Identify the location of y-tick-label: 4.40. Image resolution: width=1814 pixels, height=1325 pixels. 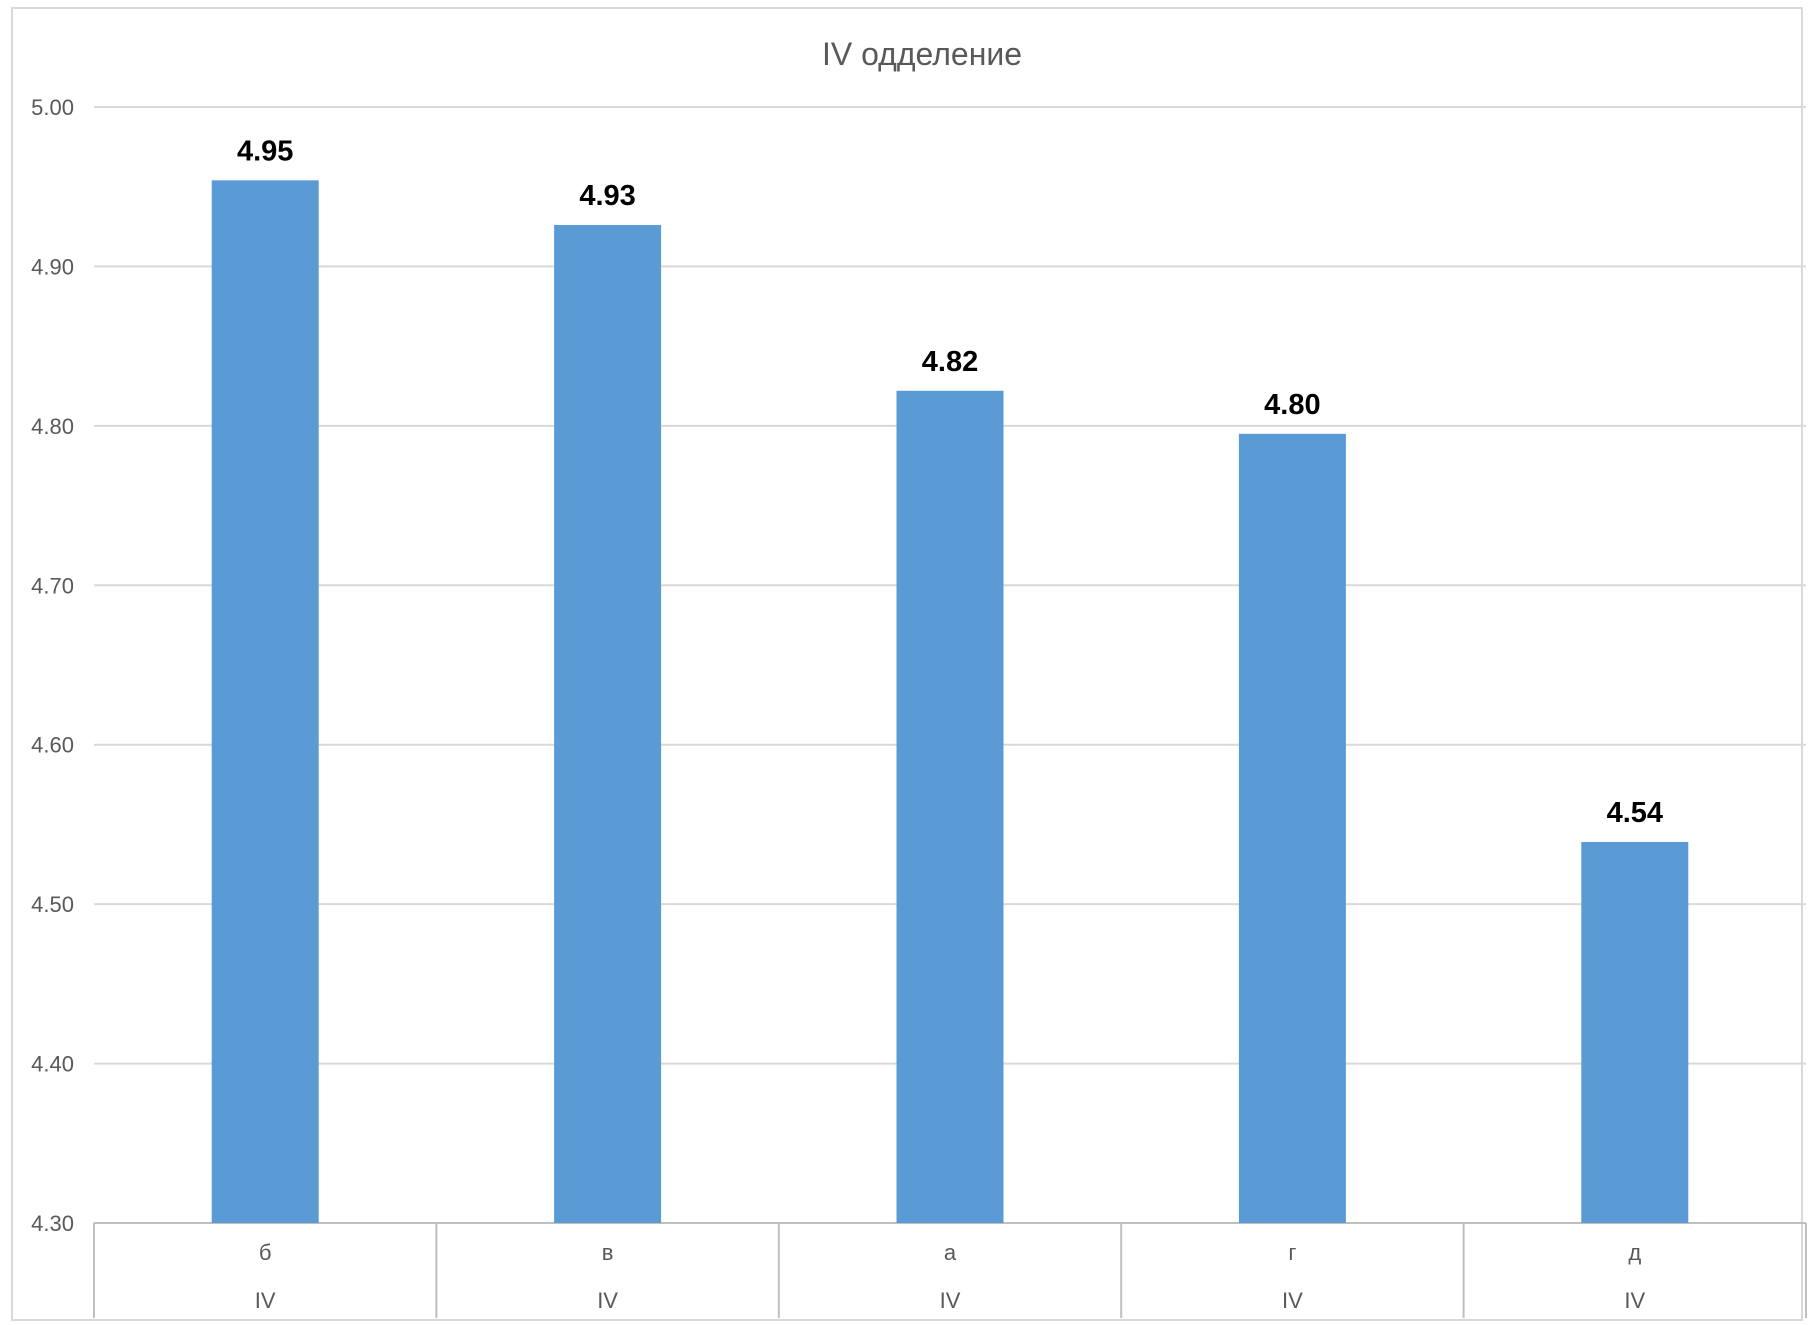
(52, 1064).